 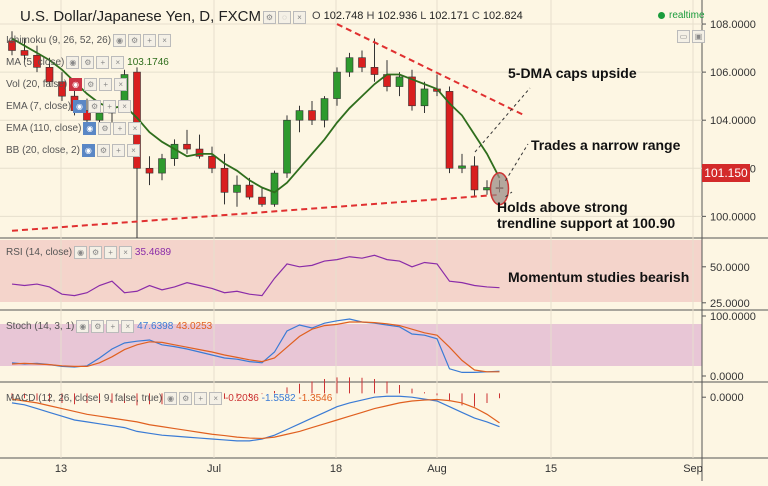 I want to click on stoch-axis-label: 100.0000, so click(x=733, y=317).